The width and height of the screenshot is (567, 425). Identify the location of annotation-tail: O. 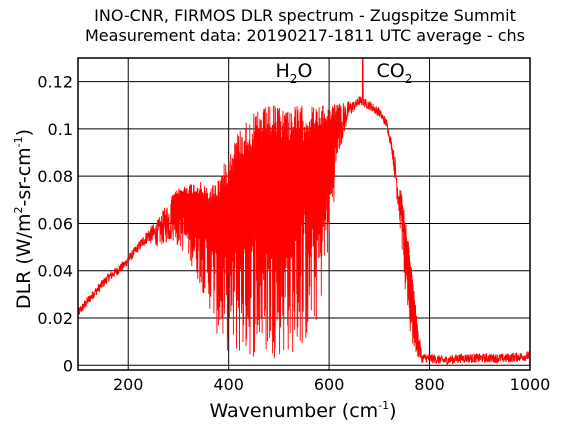
(304, 71).